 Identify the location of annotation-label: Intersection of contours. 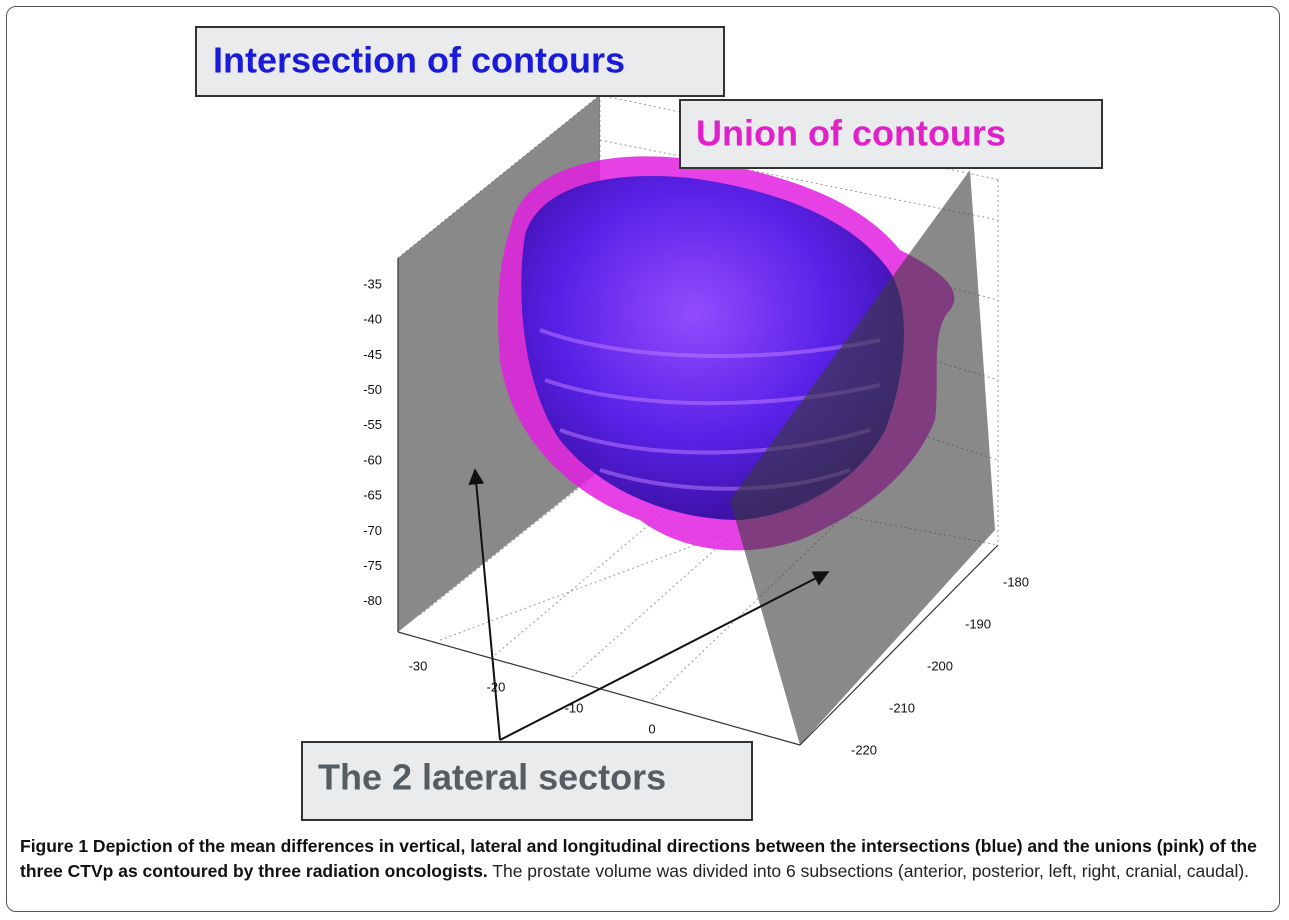
(419, 60).